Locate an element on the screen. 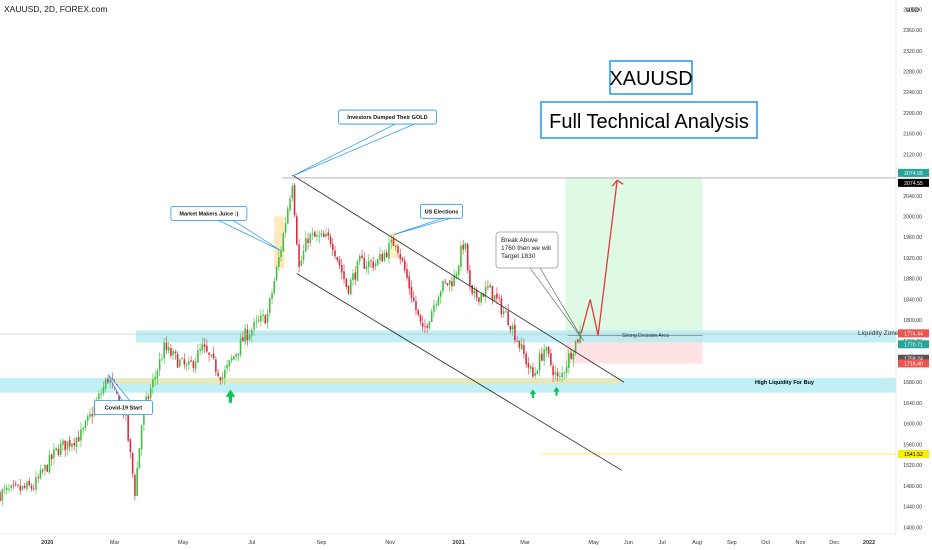  x-tick-label: Nov is located at coordinates (801, 543).